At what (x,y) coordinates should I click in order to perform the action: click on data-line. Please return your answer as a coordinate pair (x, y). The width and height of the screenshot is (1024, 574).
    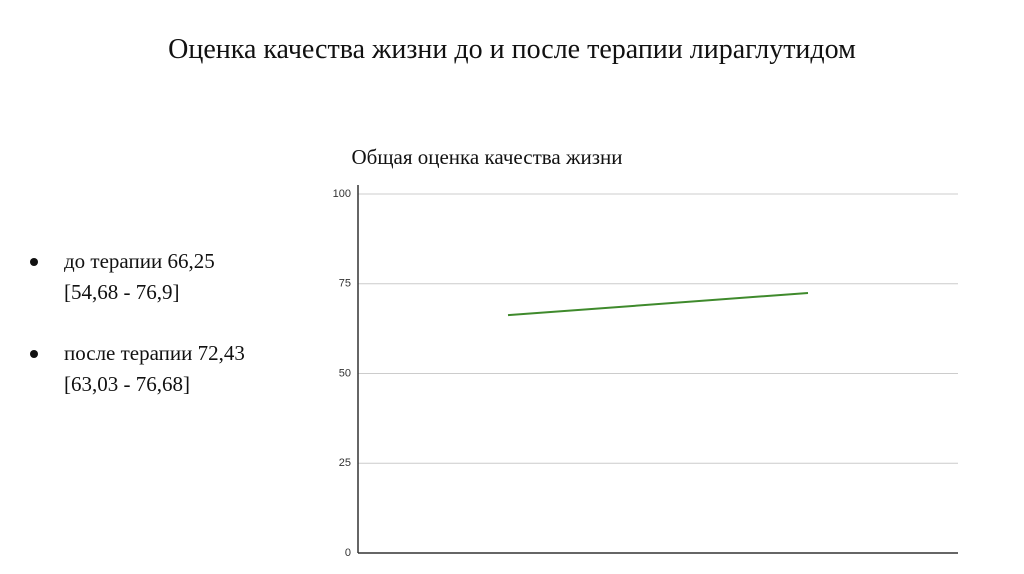
    Looking at the image, I should click on (658, 304).